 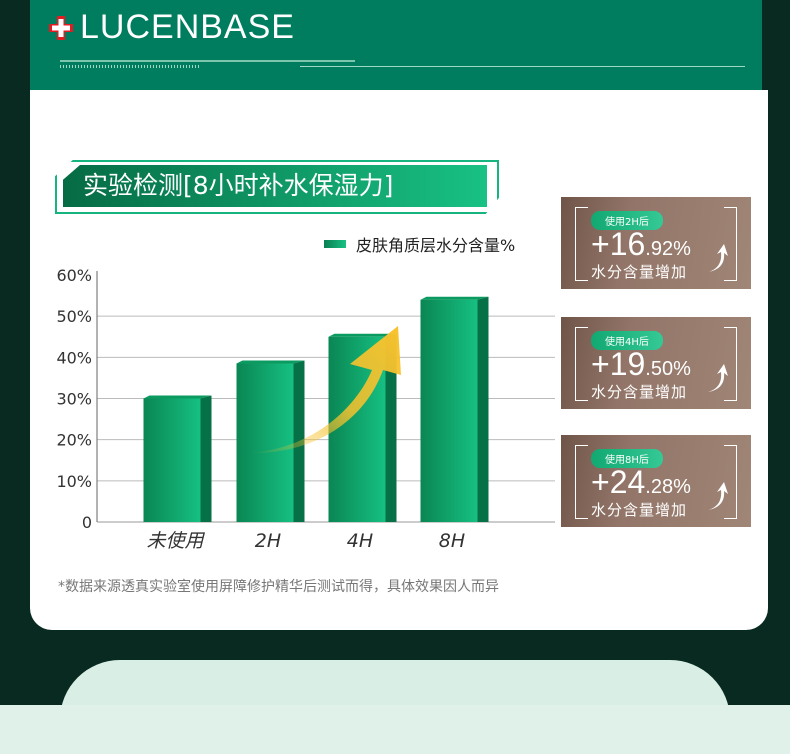 I want to click on stat-card: 使用8H后 +24.28% 水分含量增加, so click(x=656, y=481).